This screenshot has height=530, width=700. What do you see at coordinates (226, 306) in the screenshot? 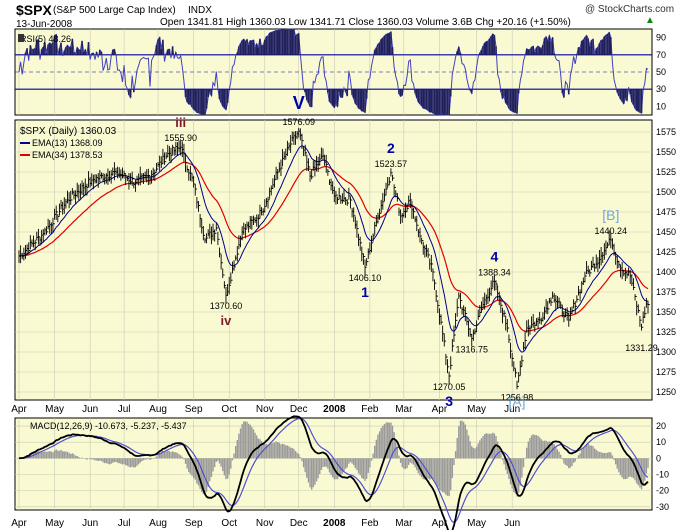
I see `price-value-label: 1370.60` at bounding box center [226, 306].